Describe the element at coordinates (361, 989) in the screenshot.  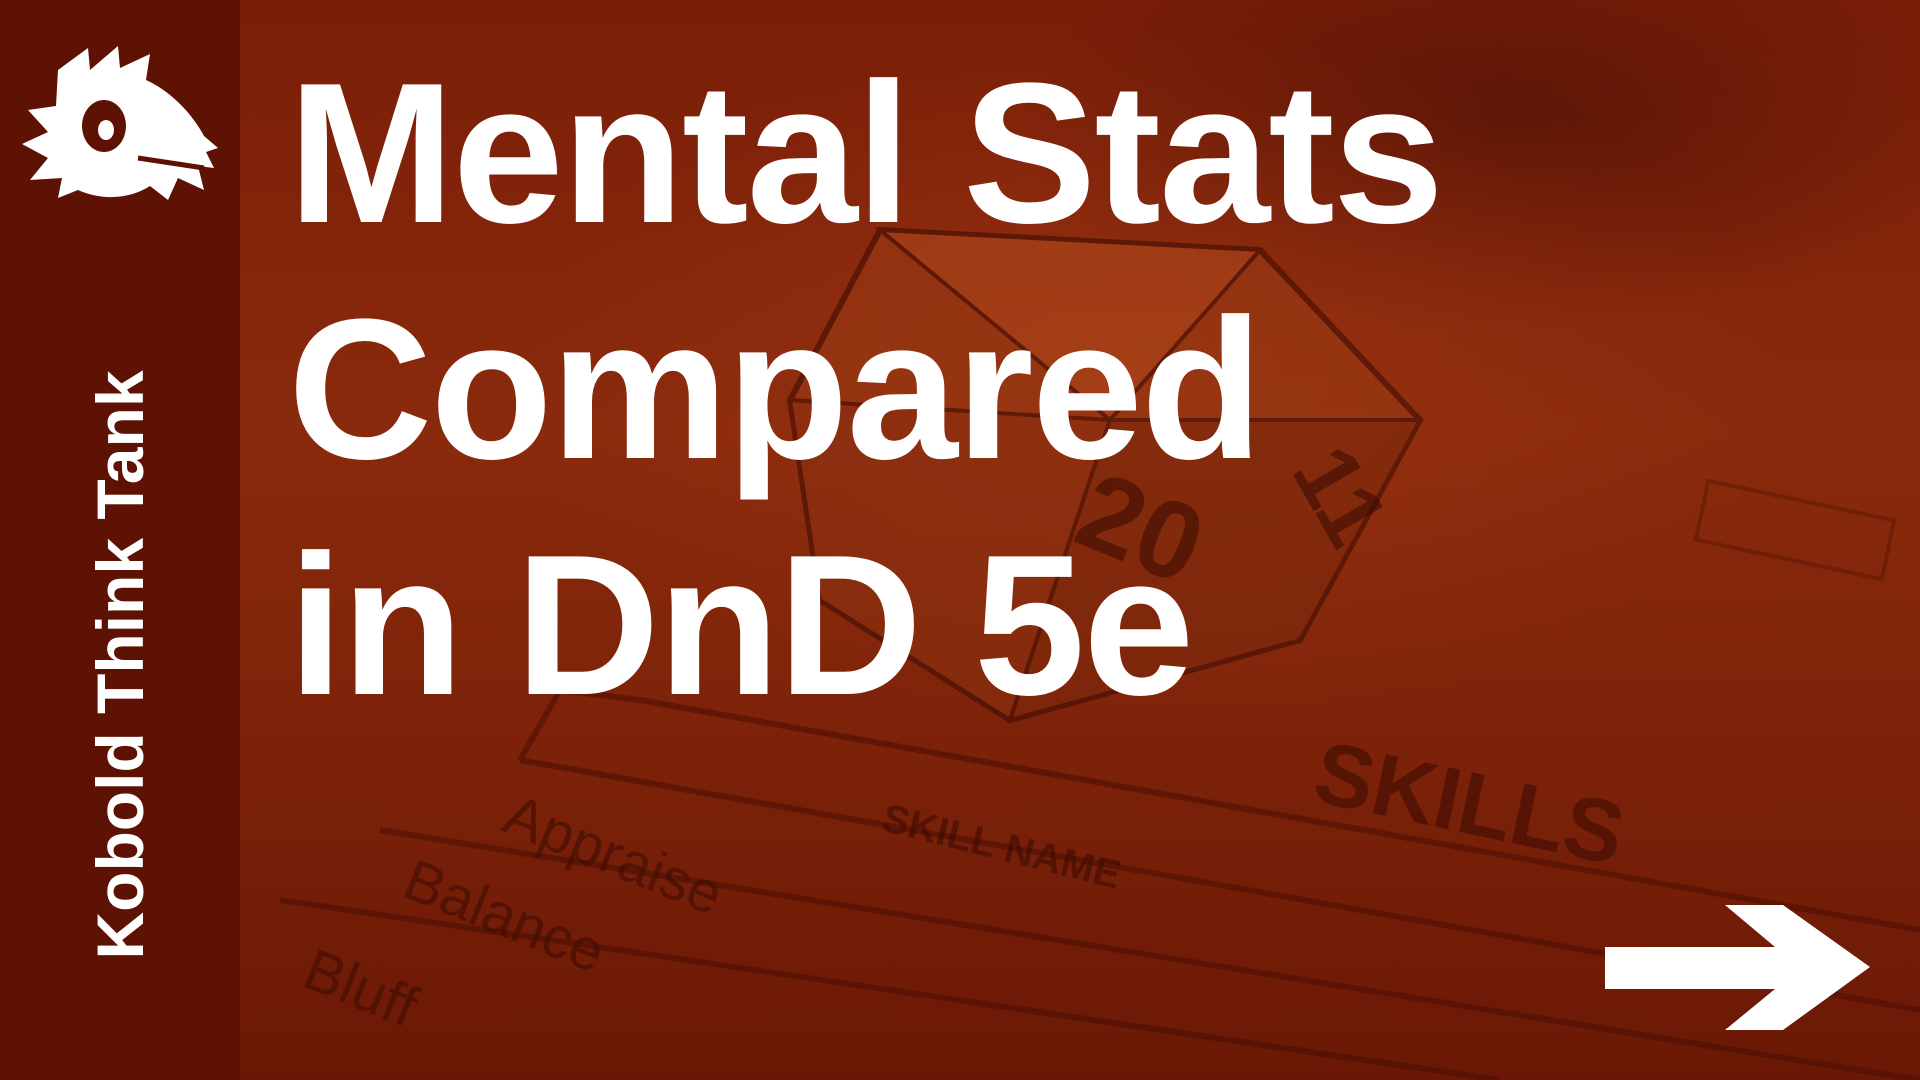
I see `bg-text-bluff: Bluff` at that location.